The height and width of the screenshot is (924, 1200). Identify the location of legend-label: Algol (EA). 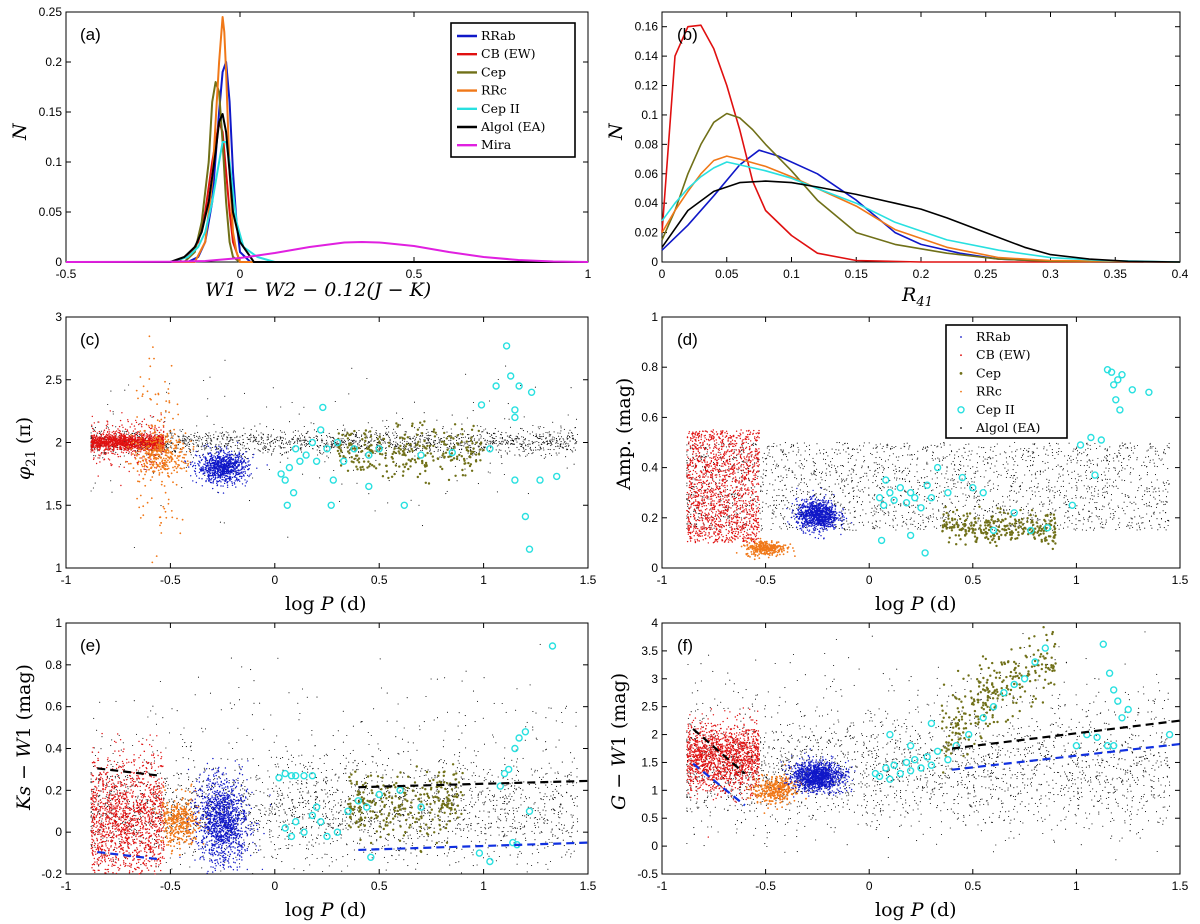
(512, 126).